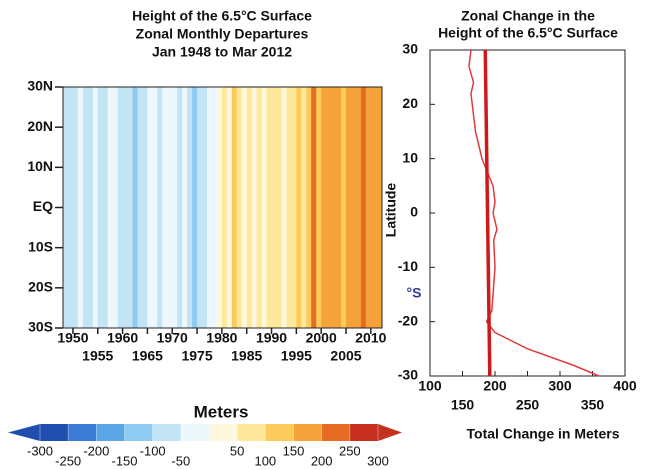 This screenshot has width=645, height=470. I want to click on chart-title: Zonal Change in the, so click(528, 16).